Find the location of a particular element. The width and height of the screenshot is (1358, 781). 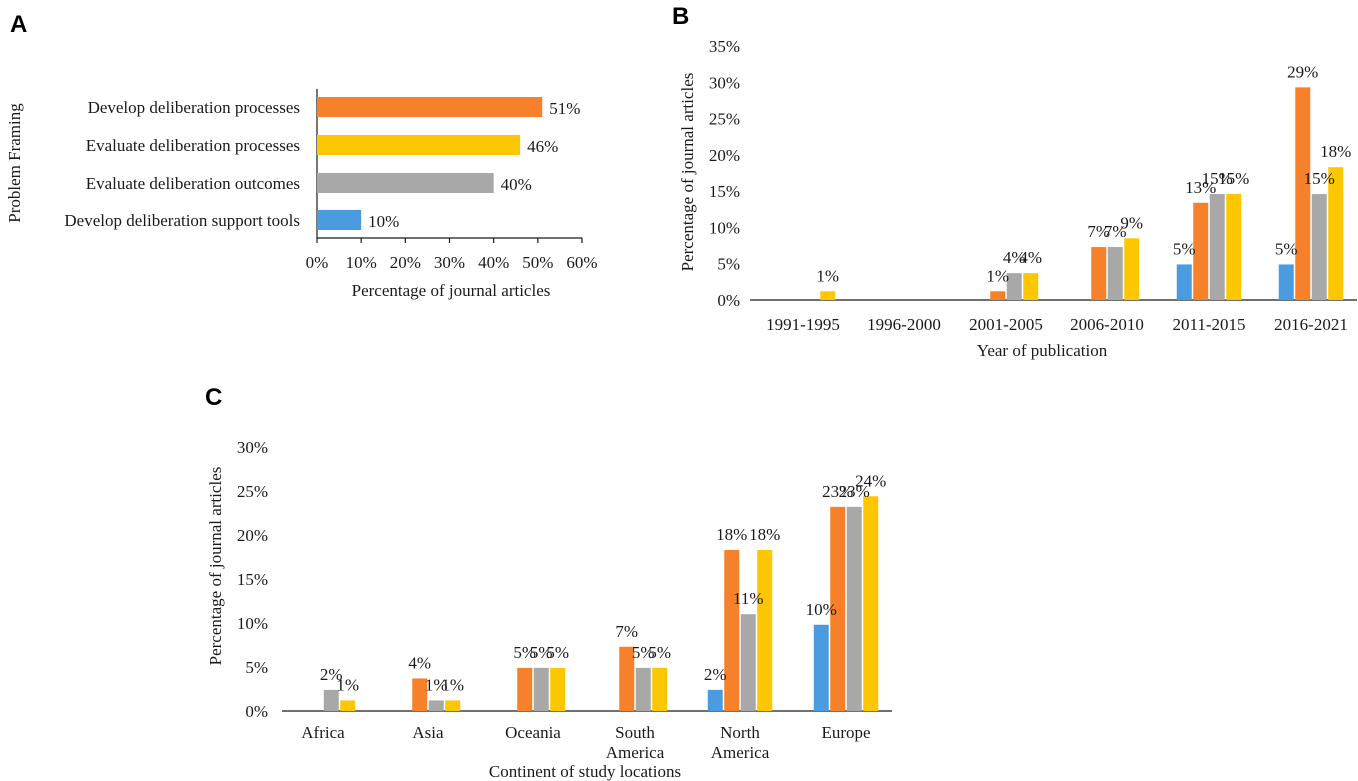

chart-c-y-tick-label: 5% is located at coordinates (256, 667).